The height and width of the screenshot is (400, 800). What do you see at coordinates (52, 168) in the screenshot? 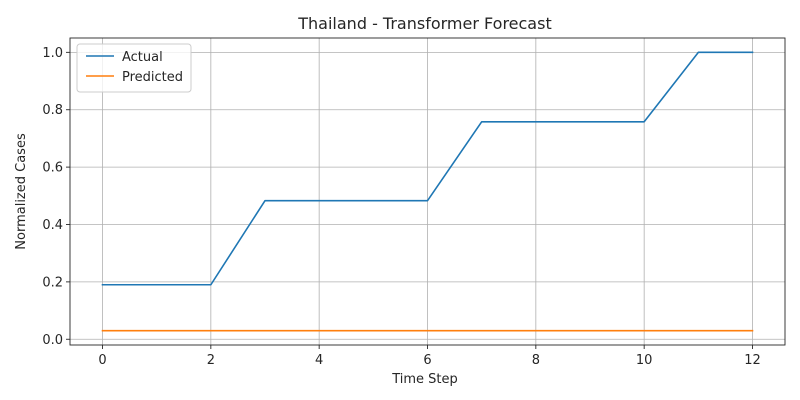
I see `y-tick-label: 0.6` at bounding box center [52, 168].